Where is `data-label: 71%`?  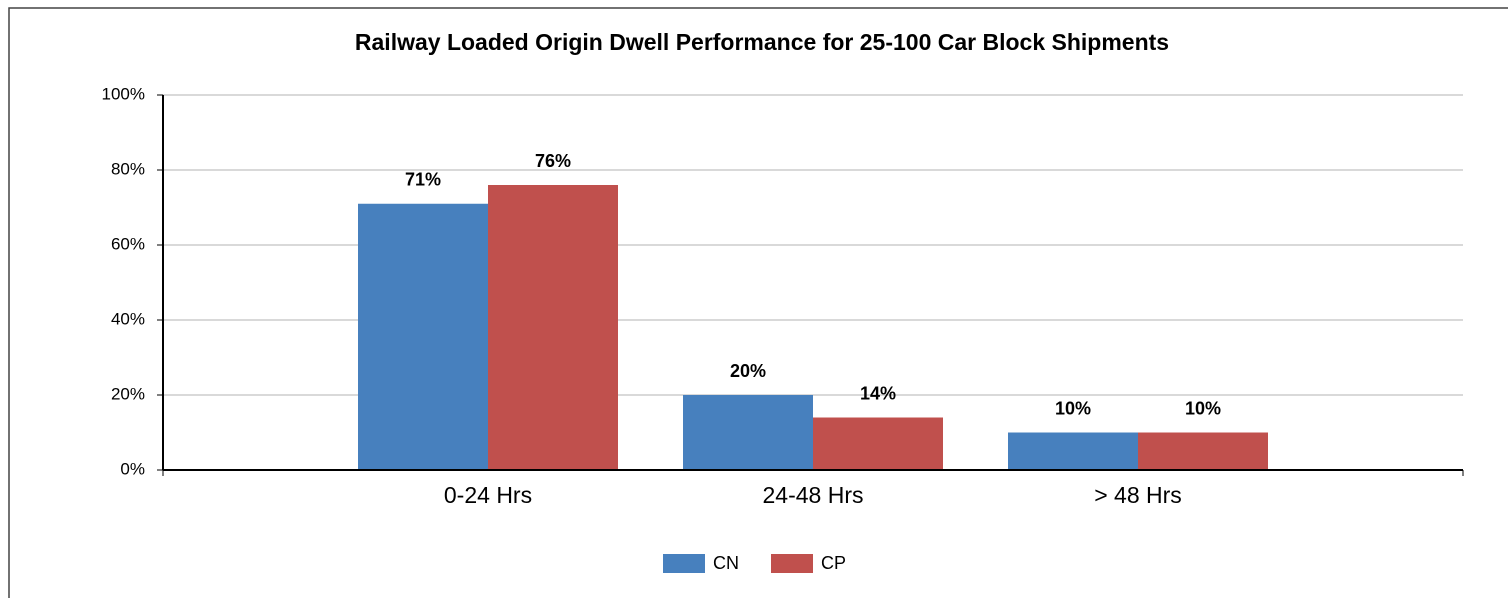 data-label: 71% is located at coordinates (423, 180).